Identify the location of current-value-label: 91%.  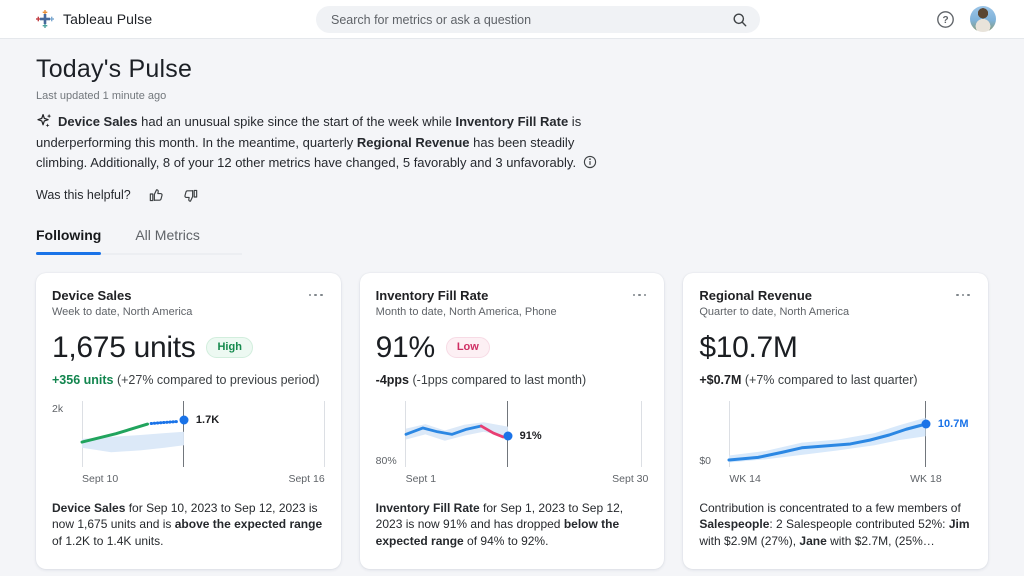
(530, 436).